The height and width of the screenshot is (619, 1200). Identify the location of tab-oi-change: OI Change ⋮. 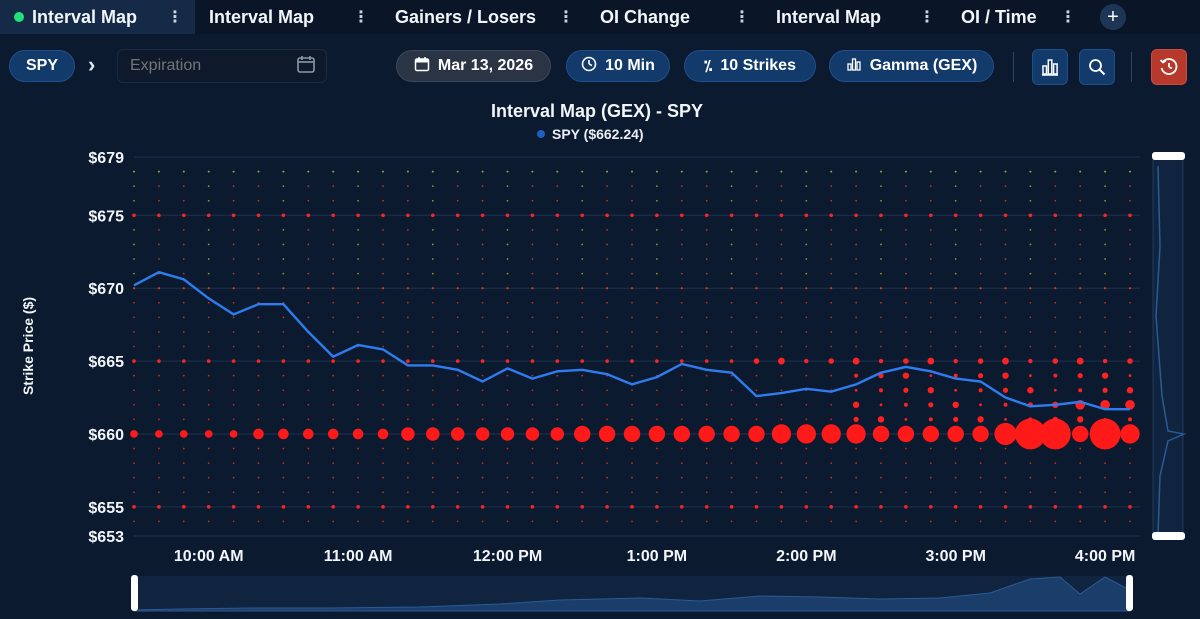
(674, 17).